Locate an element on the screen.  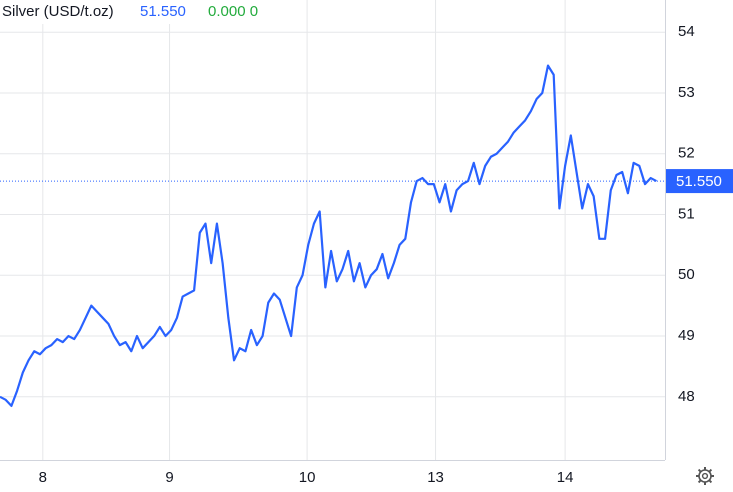
last-price-box is located at coordinates (699, 181).